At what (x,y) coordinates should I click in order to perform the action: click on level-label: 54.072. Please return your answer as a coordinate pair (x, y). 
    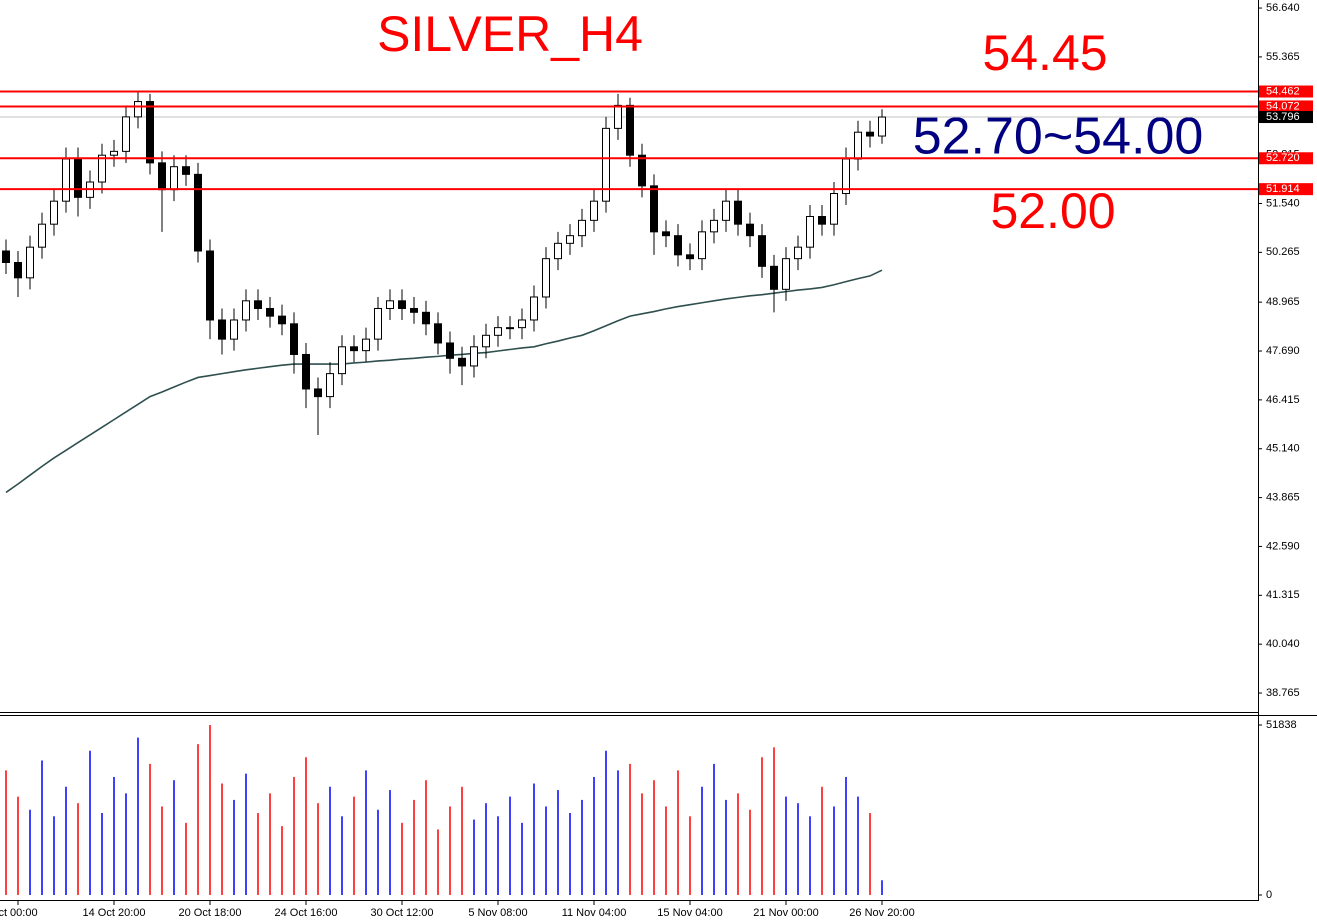
    Looking at the image, I should click on (1283, 106).